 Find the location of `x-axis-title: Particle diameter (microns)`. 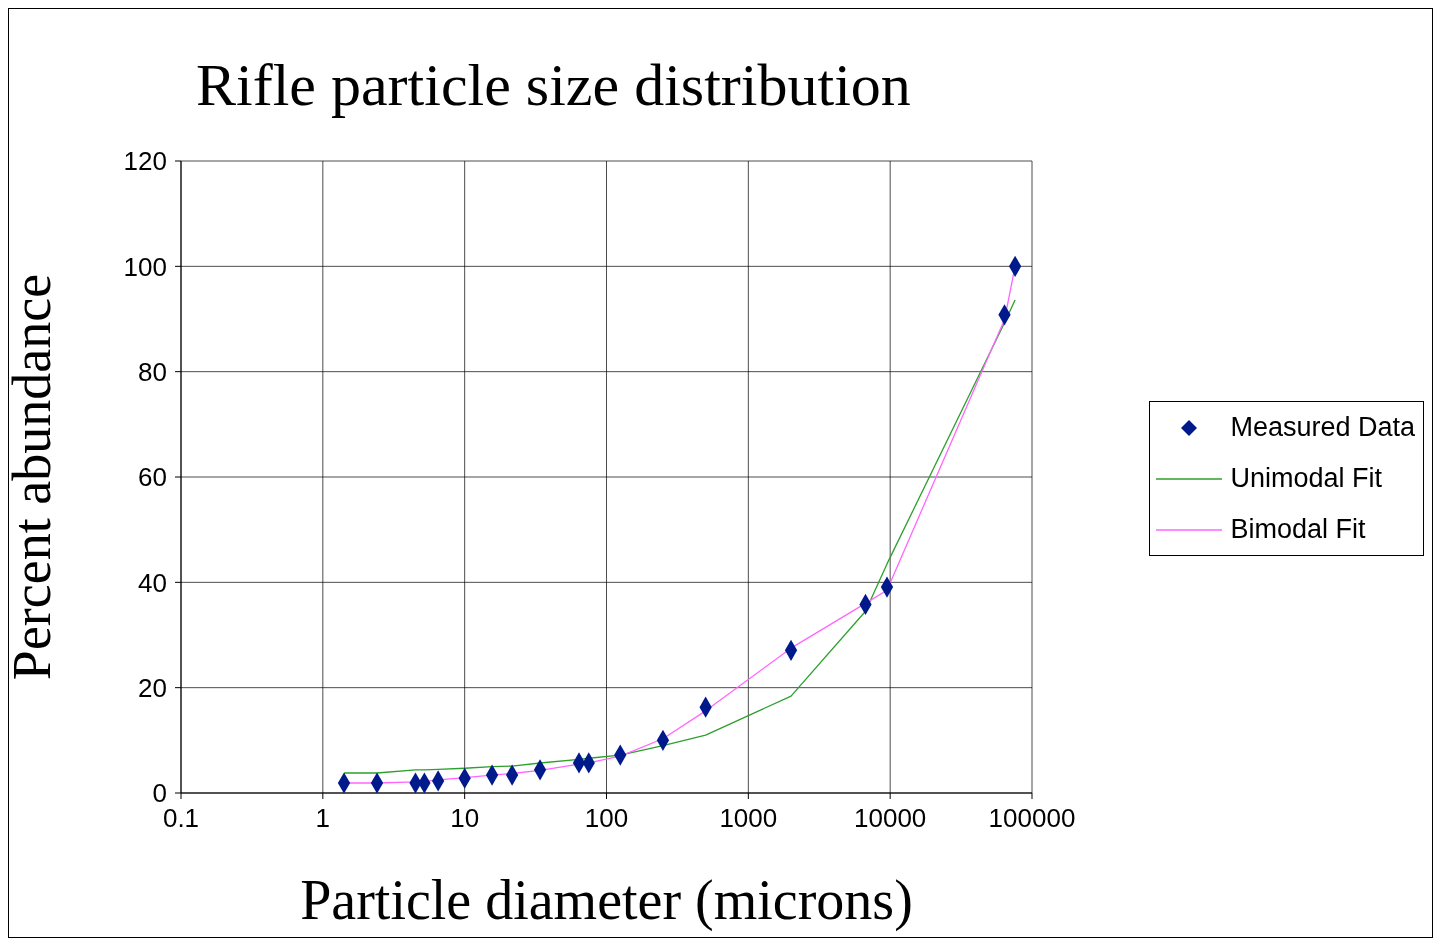

x-axis-title: Particle diameter (microns) is located at coordinates (606, 900).